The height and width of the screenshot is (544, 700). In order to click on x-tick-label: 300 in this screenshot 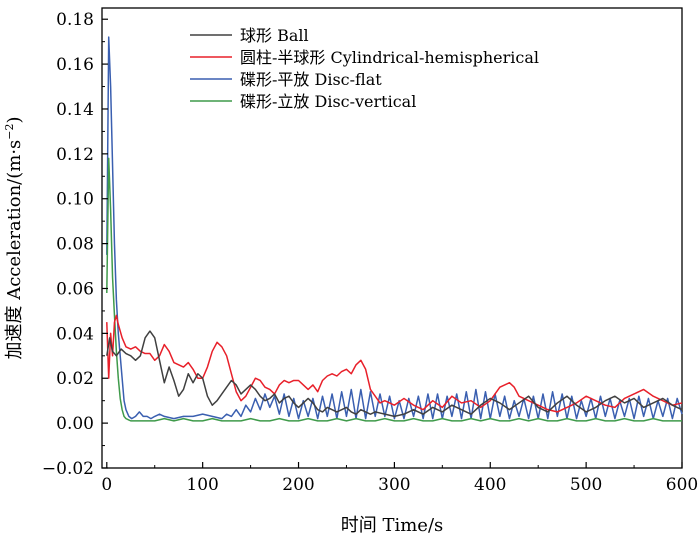, I will do `click(394, 485)`.